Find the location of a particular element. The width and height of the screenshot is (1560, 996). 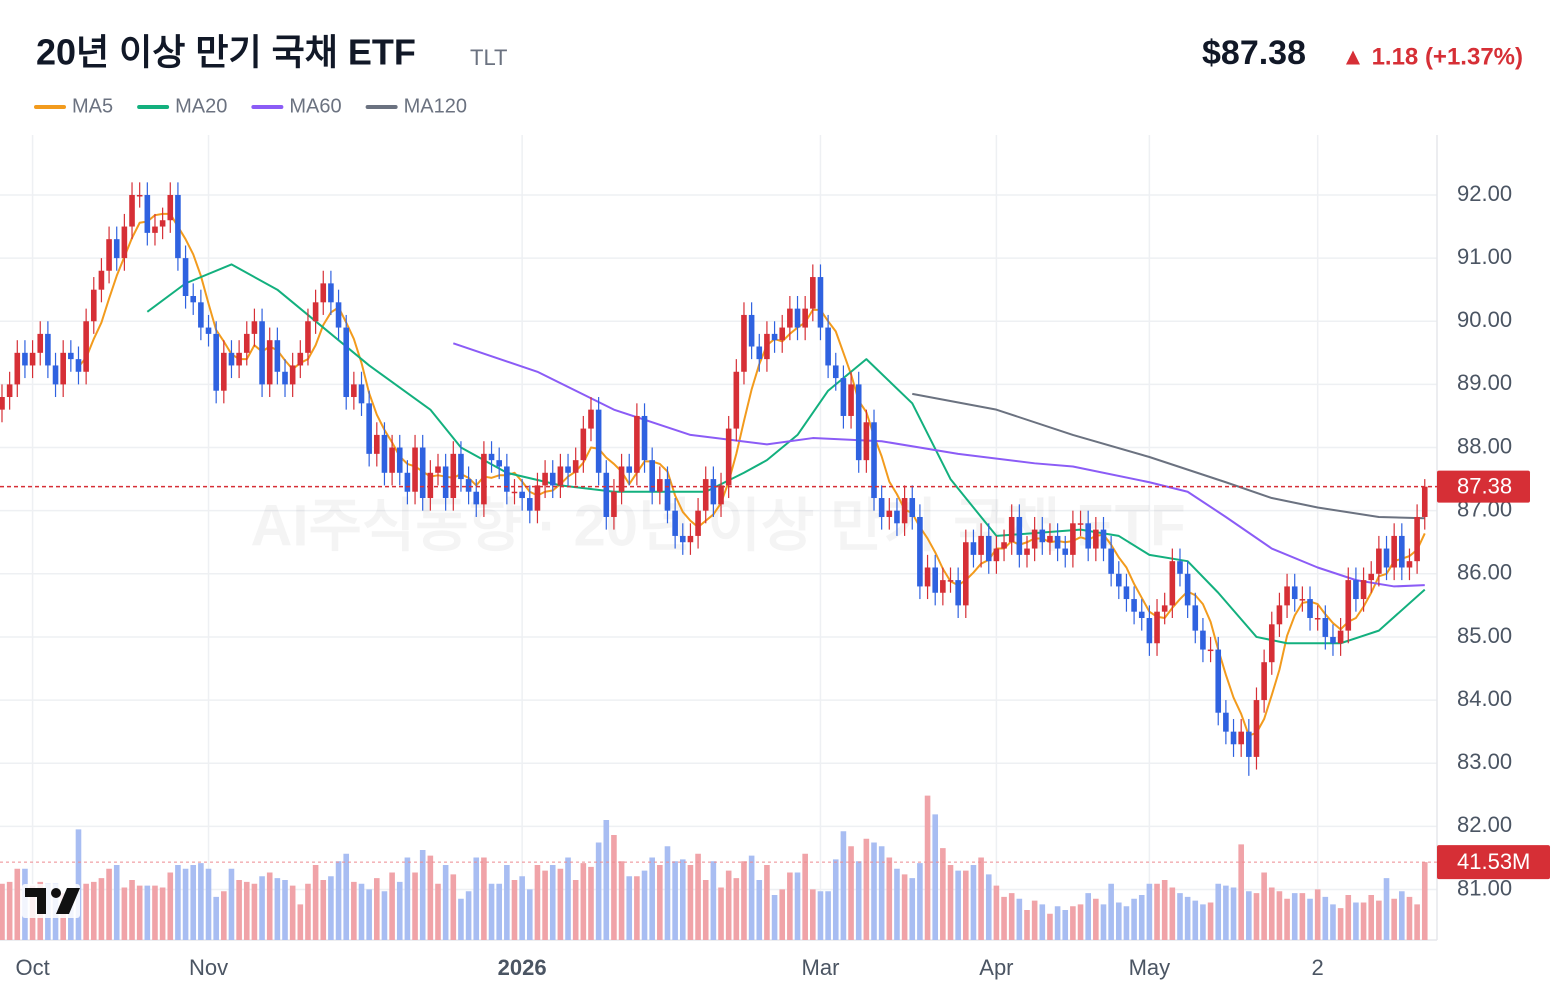

logo is located at coordinates (51, 901).